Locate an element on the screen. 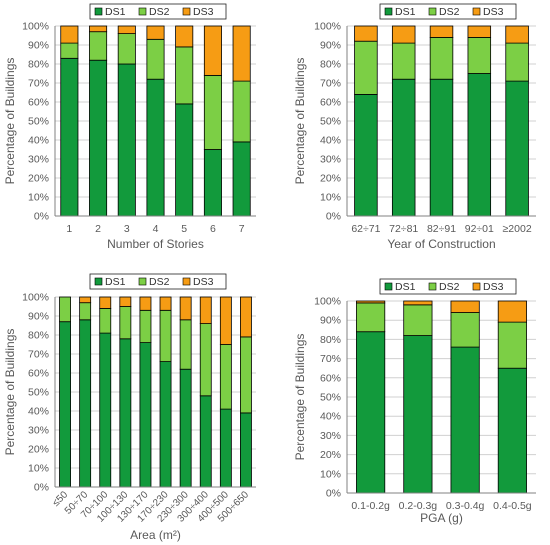  x-tick-label: 6 is located at coordinates (213, 229).